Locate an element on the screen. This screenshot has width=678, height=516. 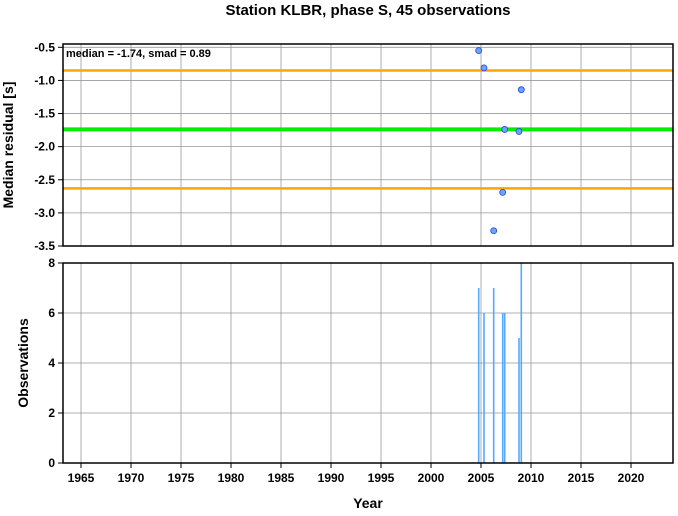
top-y-tick-label: -3.0 is located at coordinates (44, 213).